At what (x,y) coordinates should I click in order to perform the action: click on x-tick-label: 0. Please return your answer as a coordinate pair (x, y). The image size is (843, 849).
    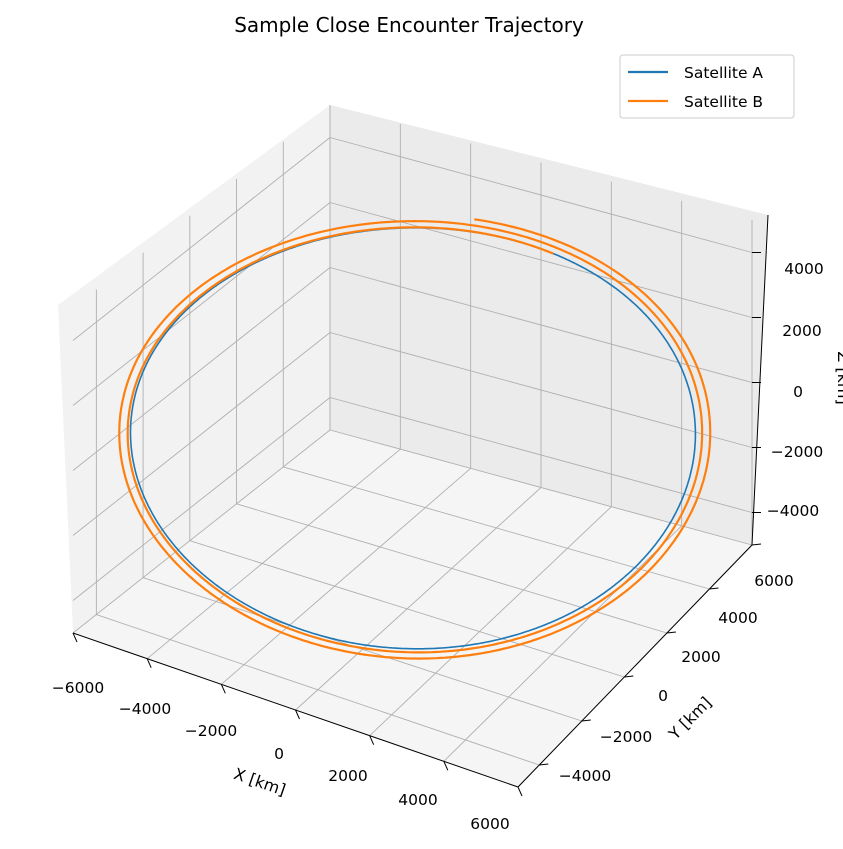
    Looking at the image, I should click on (279, 754).